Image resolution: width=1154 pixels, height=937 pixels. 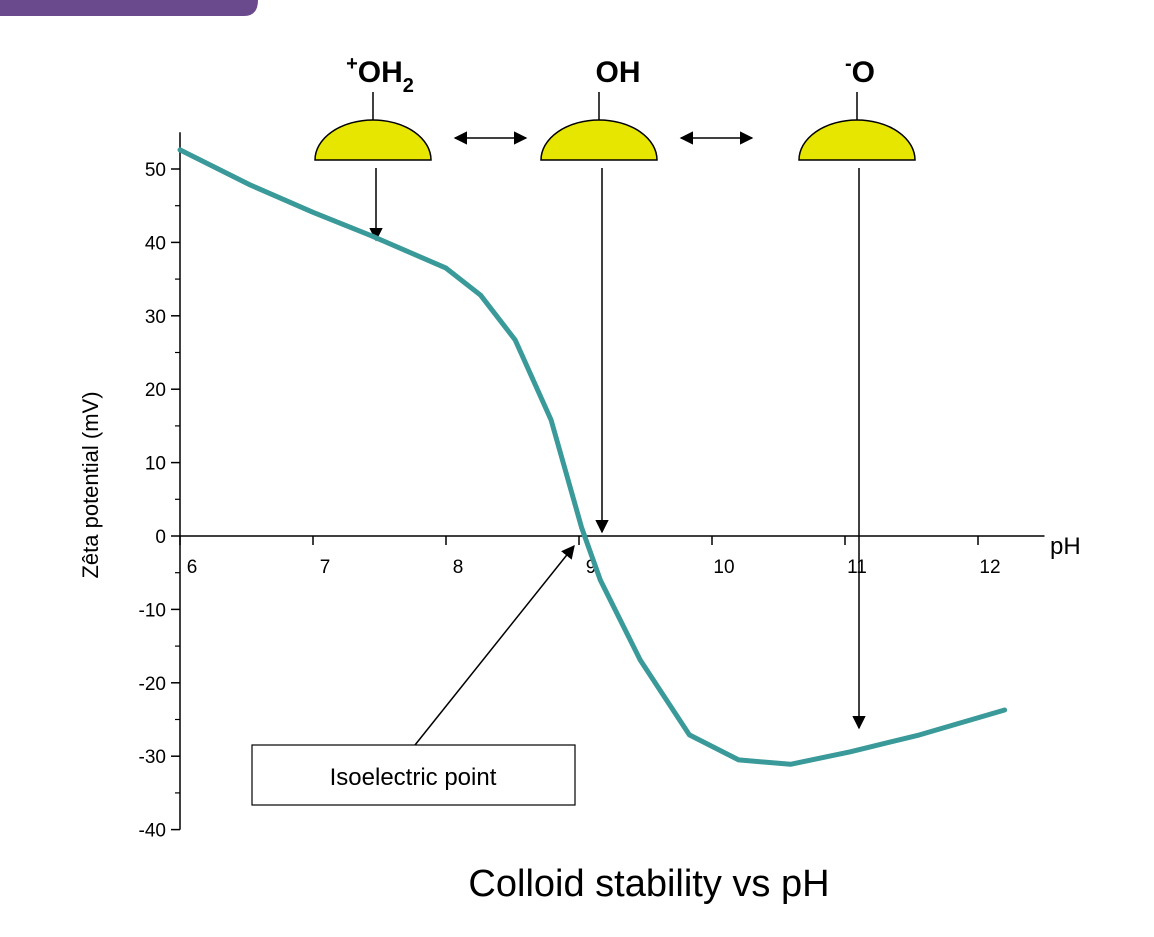 I want to click on surface-group-label: -O, so click(x=860, y=71).